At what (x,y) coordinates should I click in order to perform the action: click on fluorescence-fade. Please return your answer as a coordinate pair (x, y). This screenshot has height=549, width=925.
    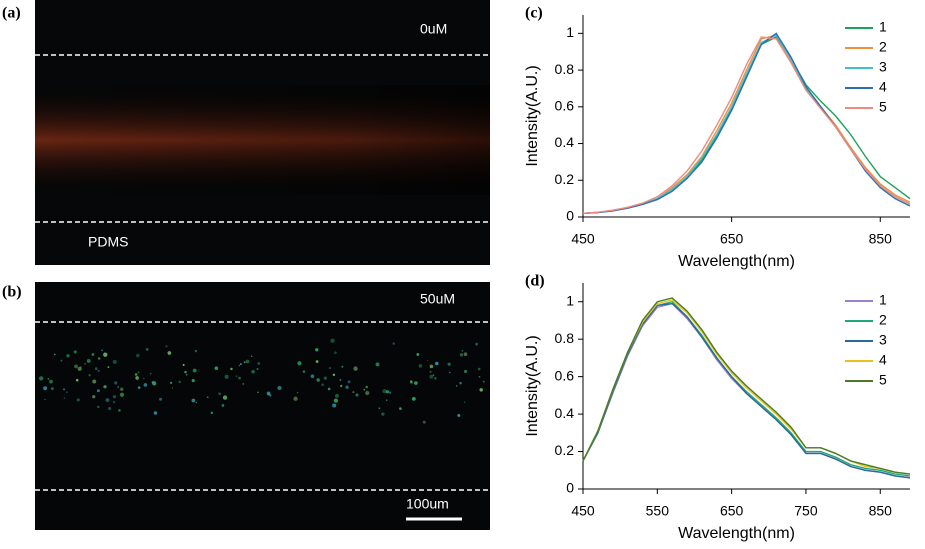
    Looking at the image, I should click on (262, 140).